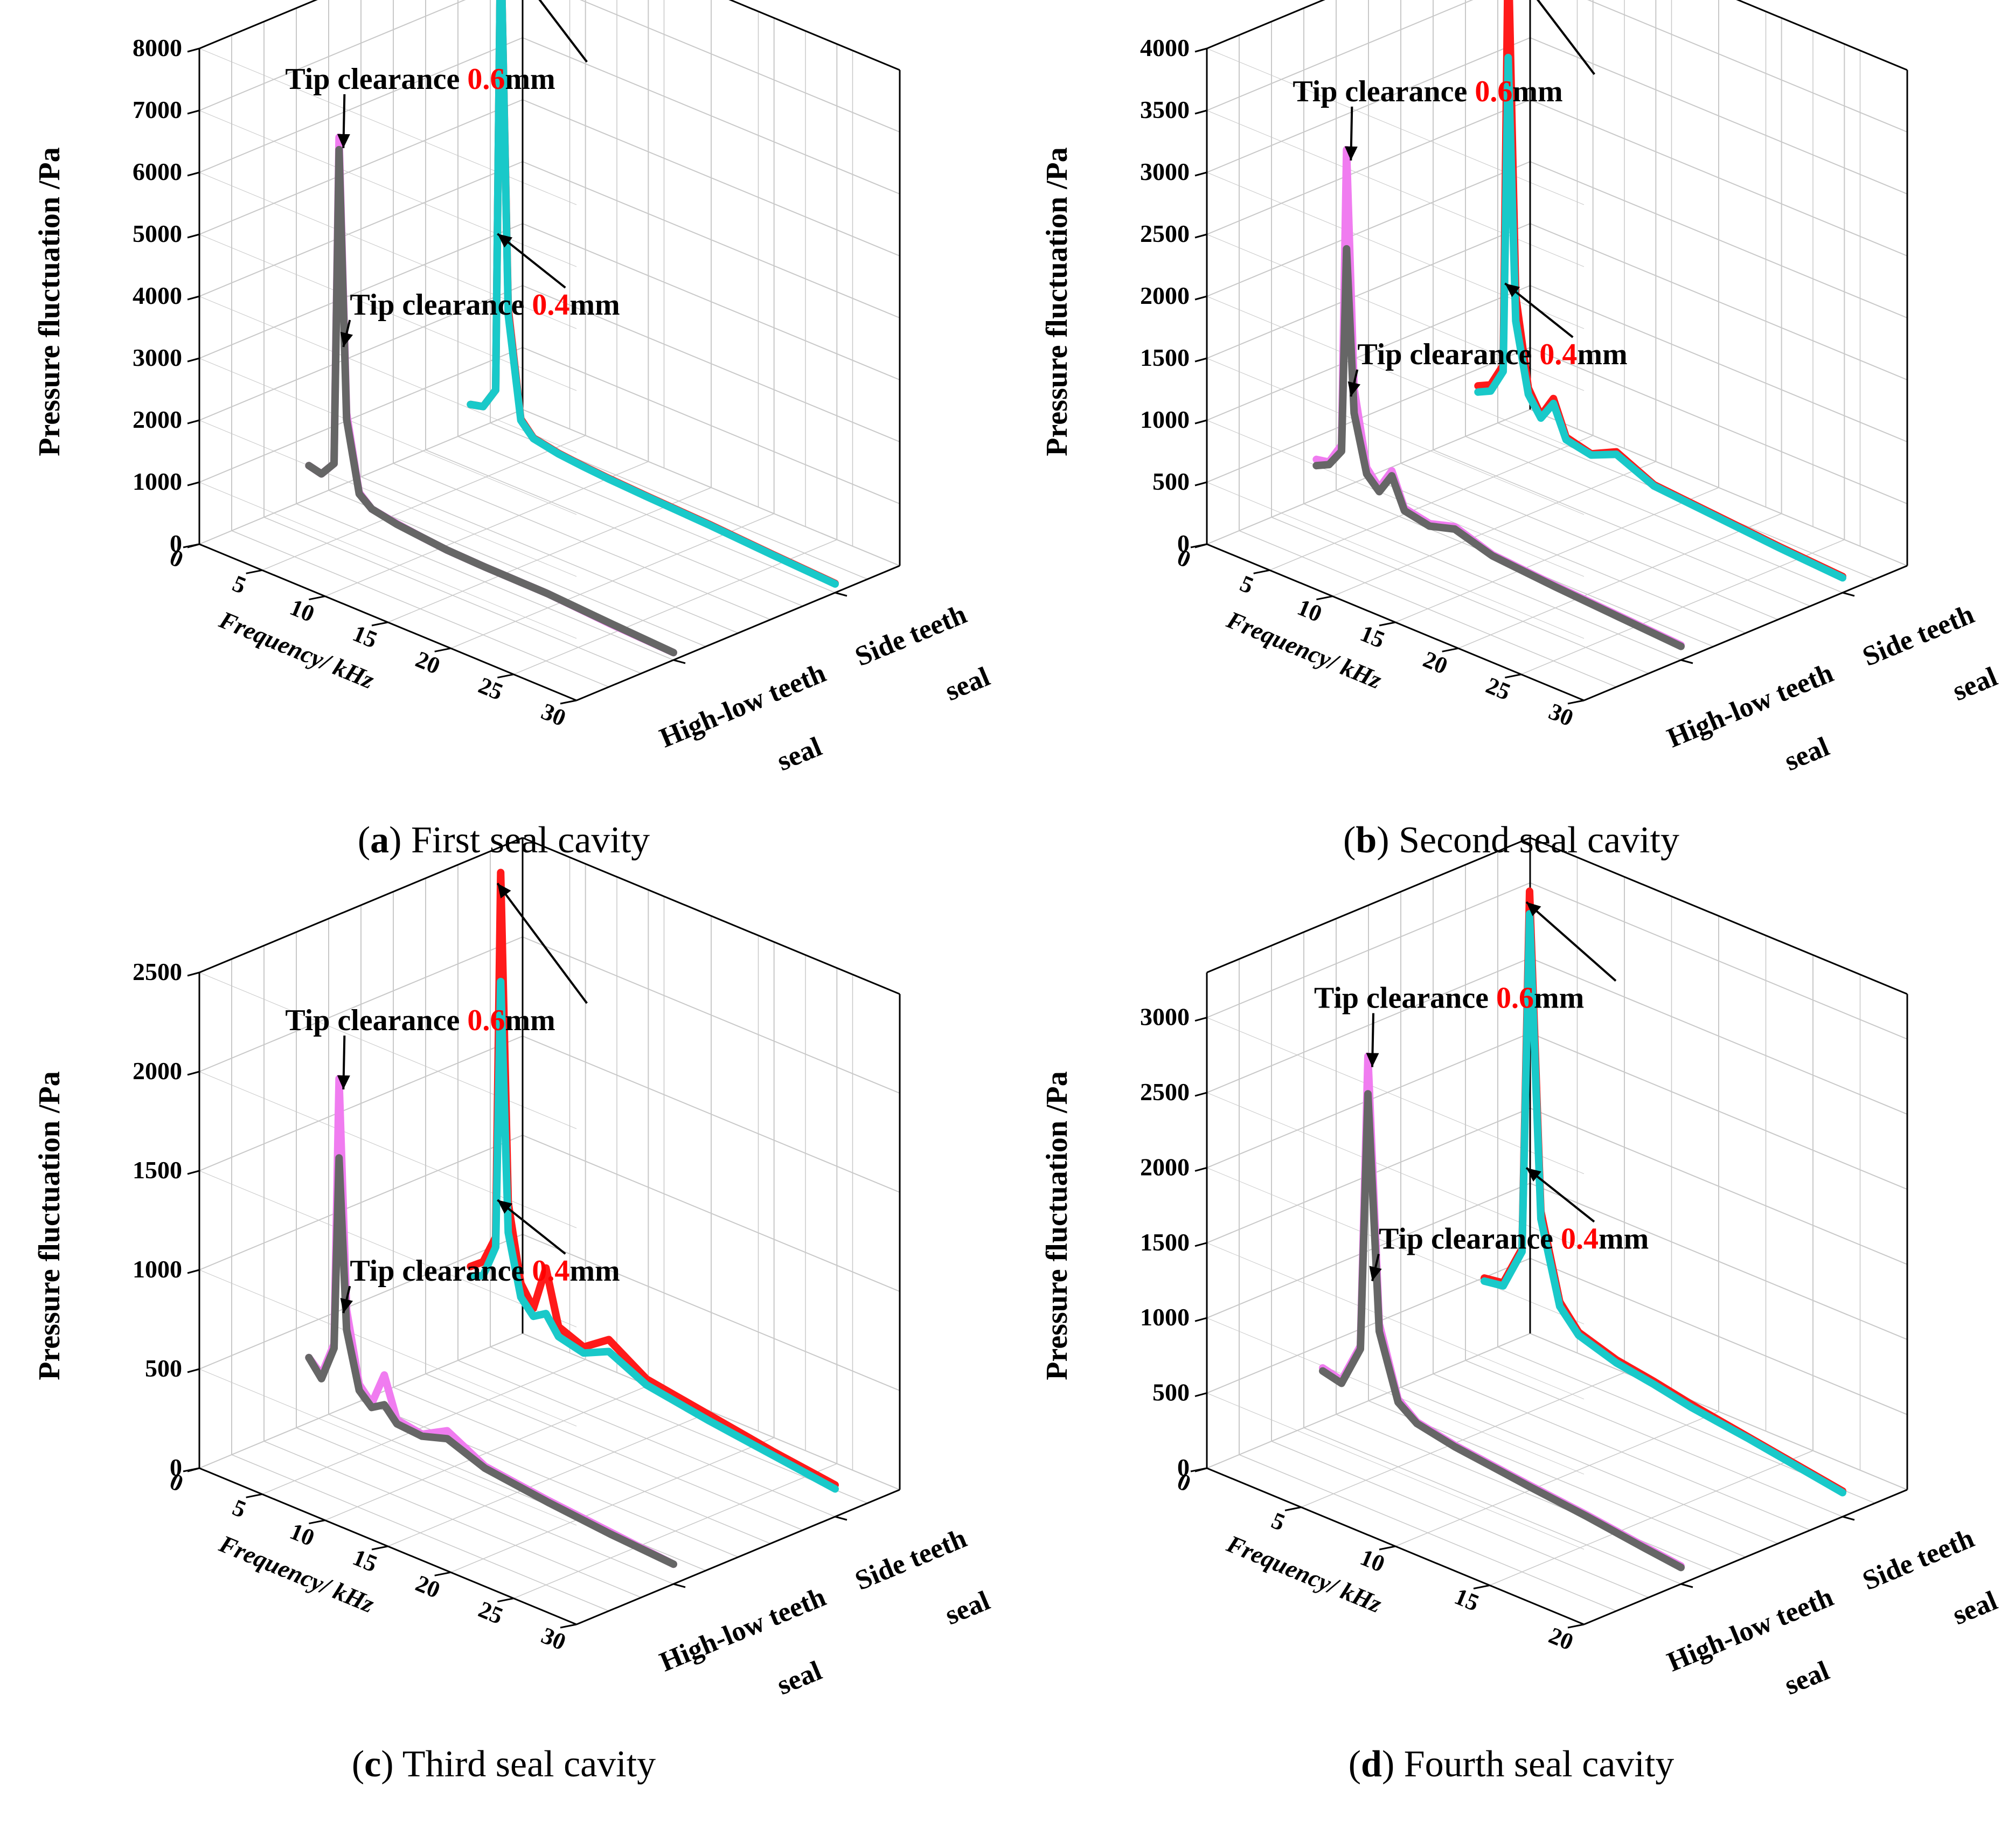 This screenshot has width=2015, height=1848. I want to click on series-layer, so click(572, 1218).